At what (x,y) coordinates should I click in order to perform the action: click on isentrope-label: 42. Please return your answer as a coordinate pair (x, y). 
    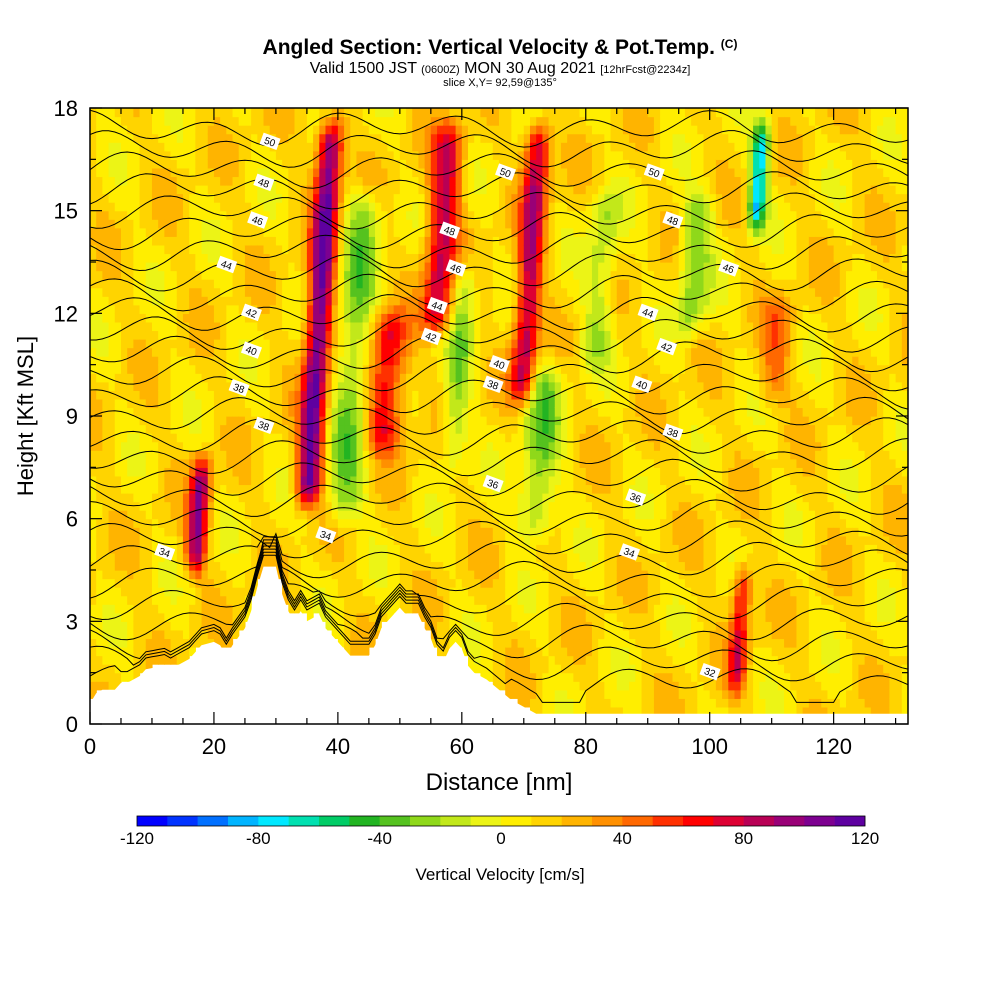
    Looking at the image, I should click on (667, 346).